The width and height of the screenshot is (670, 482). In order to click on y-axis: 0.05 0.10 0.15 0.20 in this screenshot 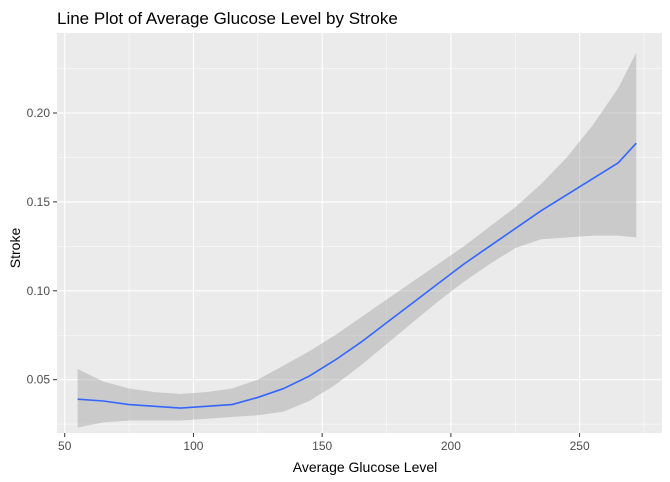, I will do `click(42, 246)`.